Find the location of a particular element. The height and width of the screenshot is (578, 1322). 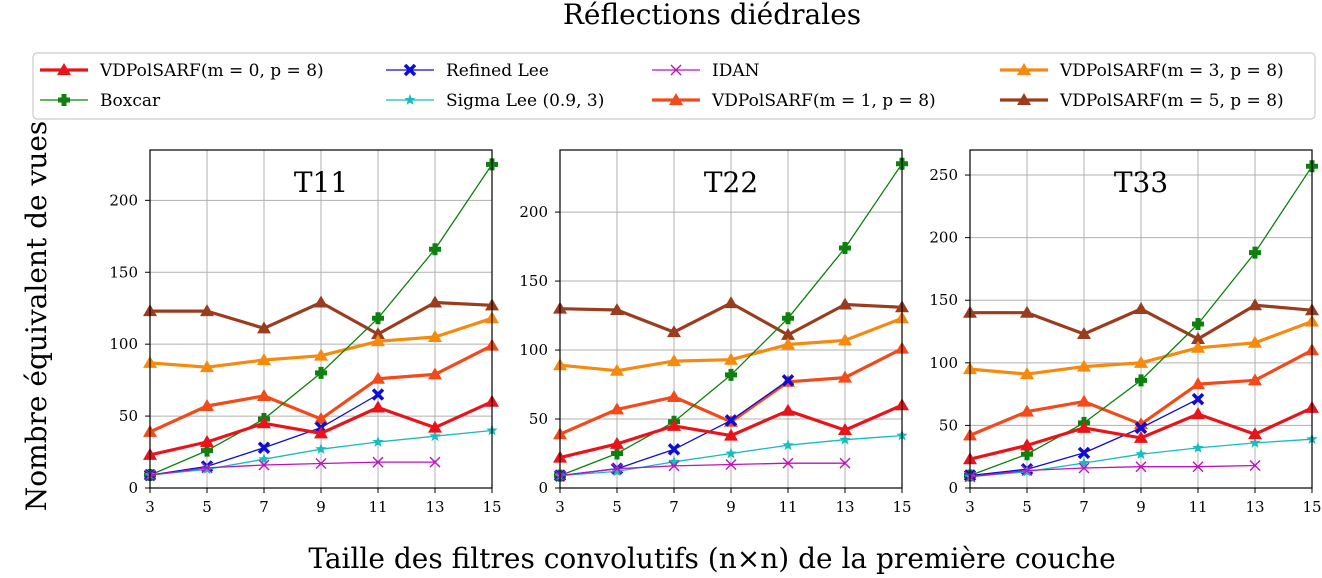

legend-item-refined-lee: Refined Lee is located at coordinates (467, 71).